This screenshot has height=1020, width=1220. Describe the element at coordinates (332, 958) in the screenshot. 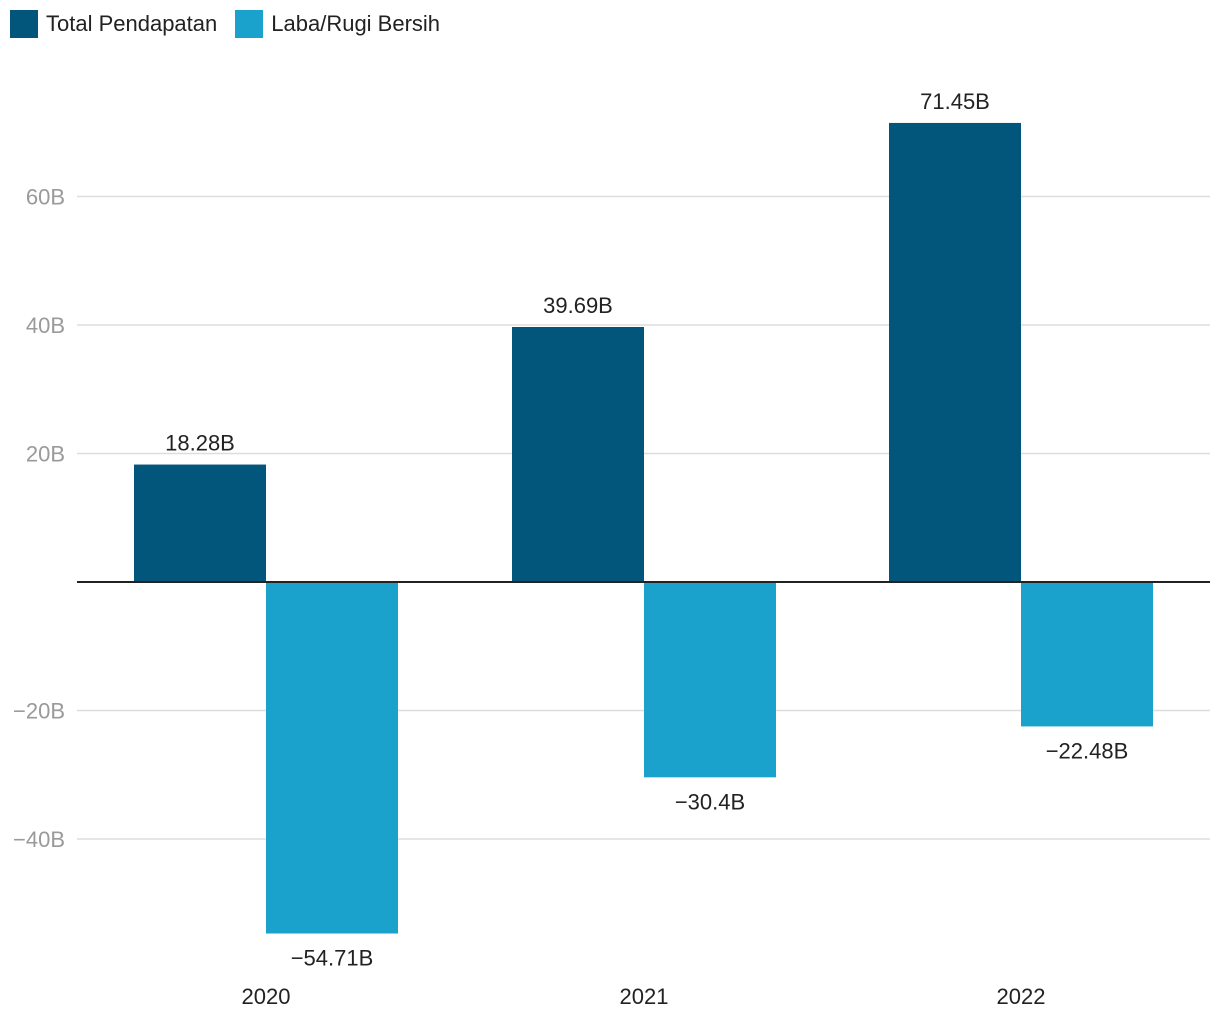

I see `data-label: −54.71B` at that location.